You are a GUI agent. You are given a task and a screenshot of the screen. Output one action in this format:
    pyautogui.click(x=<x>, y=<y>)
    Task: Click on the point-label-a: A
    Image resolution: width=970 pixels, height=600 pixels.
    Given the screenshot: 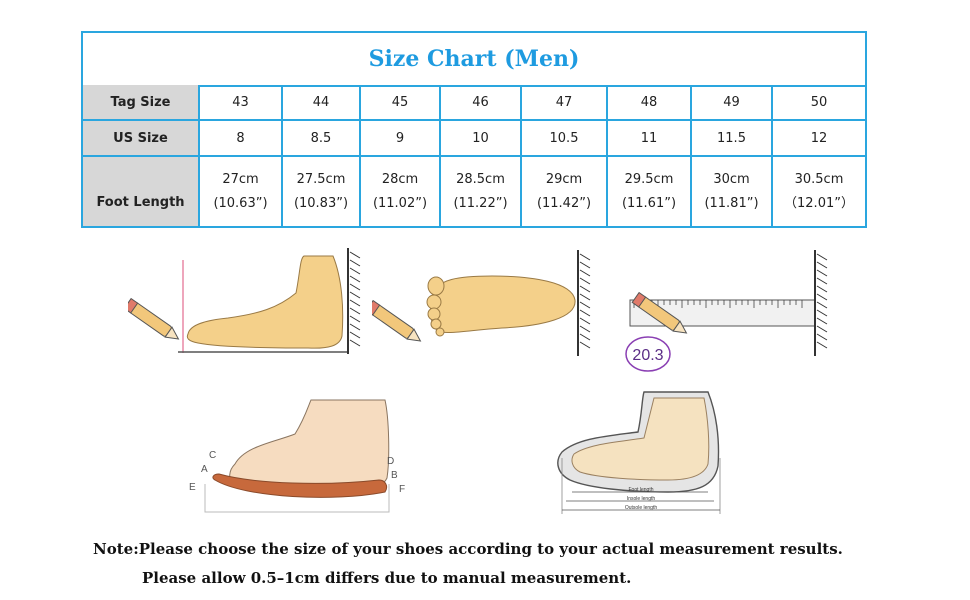 What is the action you would take?
    pyautogui.click(x=204, y=469)
    